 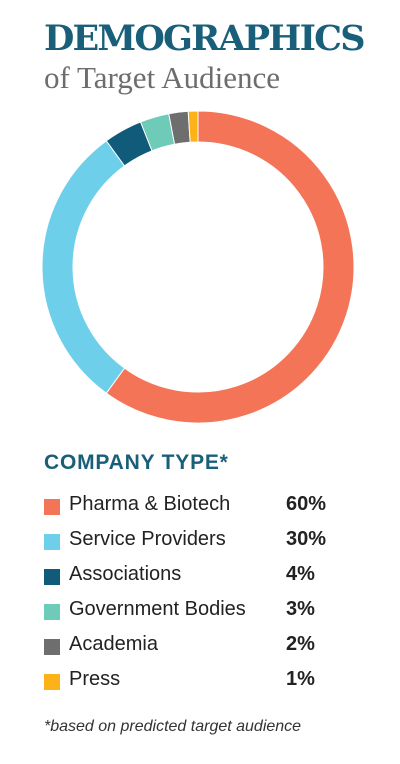 What do you see at coordinates (300, 644) in the screenshot?
I see `legend-value: 2%` at bounding box center [300, 644].